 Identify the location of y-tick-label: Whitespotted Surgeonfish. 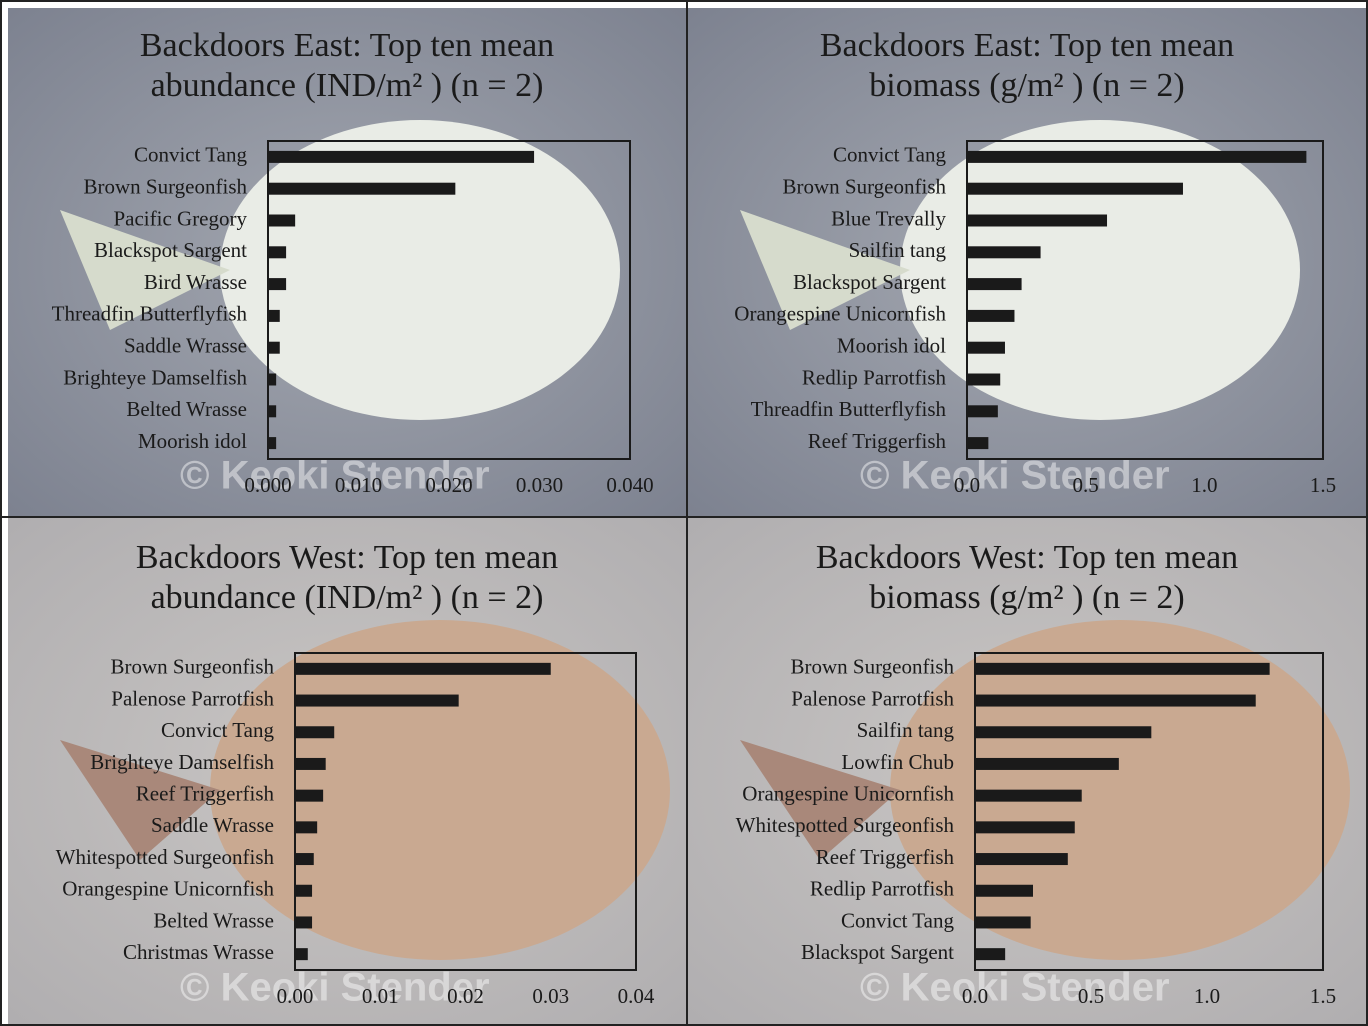
(165, 857).